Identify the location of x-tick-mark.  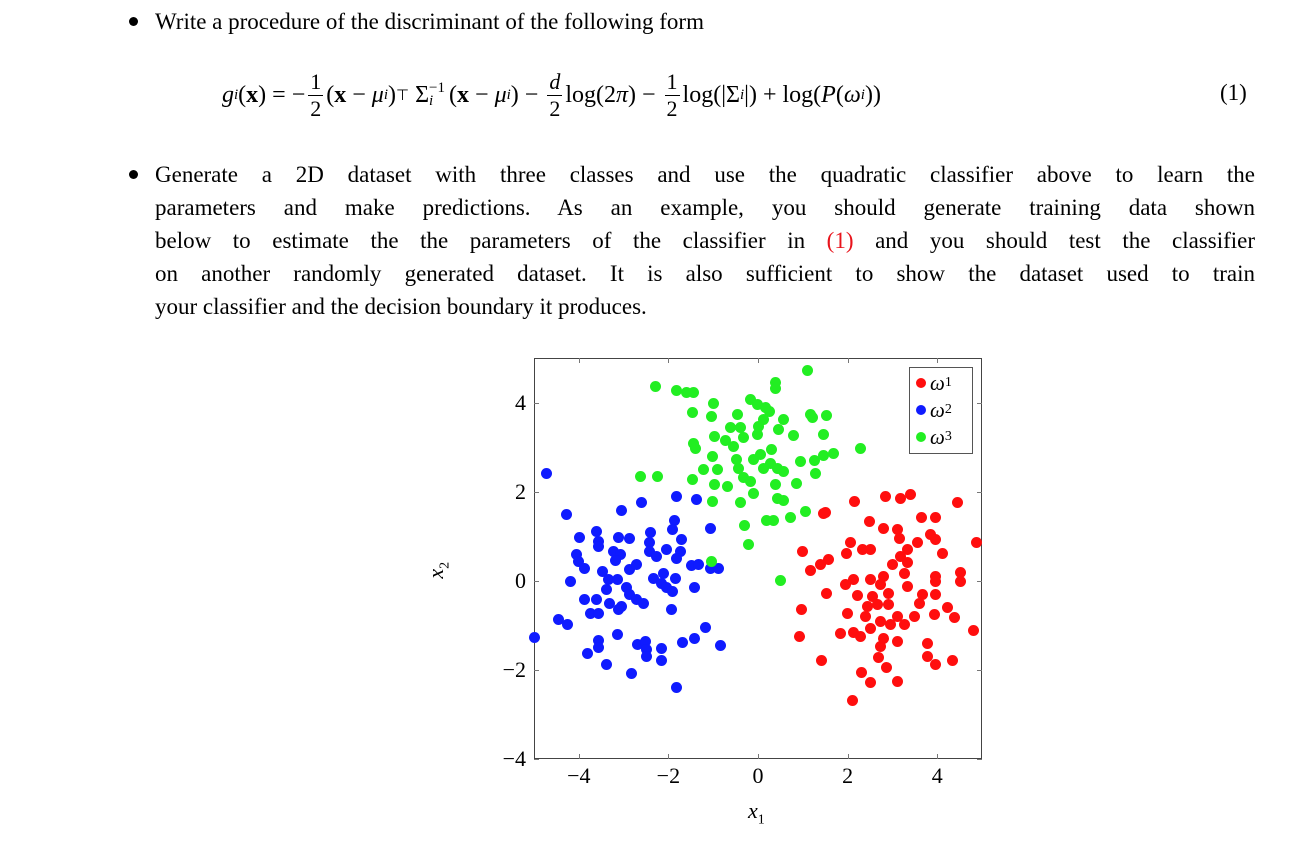
(938, 360).